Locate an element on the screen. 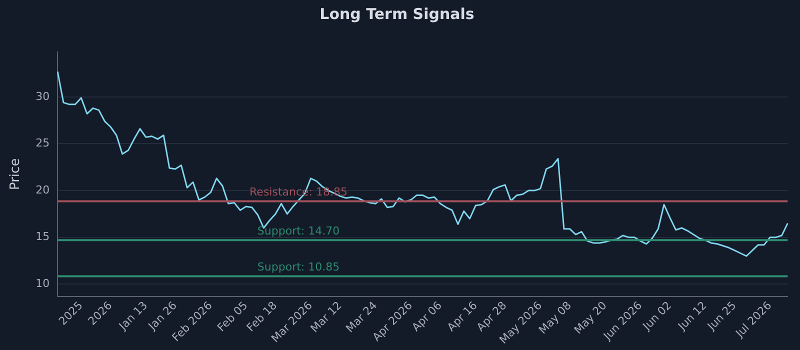 Image resolution: width=800 pixels, height=350 pixels. chart-title: Long Term Signals is located at coordinates (397, 13).